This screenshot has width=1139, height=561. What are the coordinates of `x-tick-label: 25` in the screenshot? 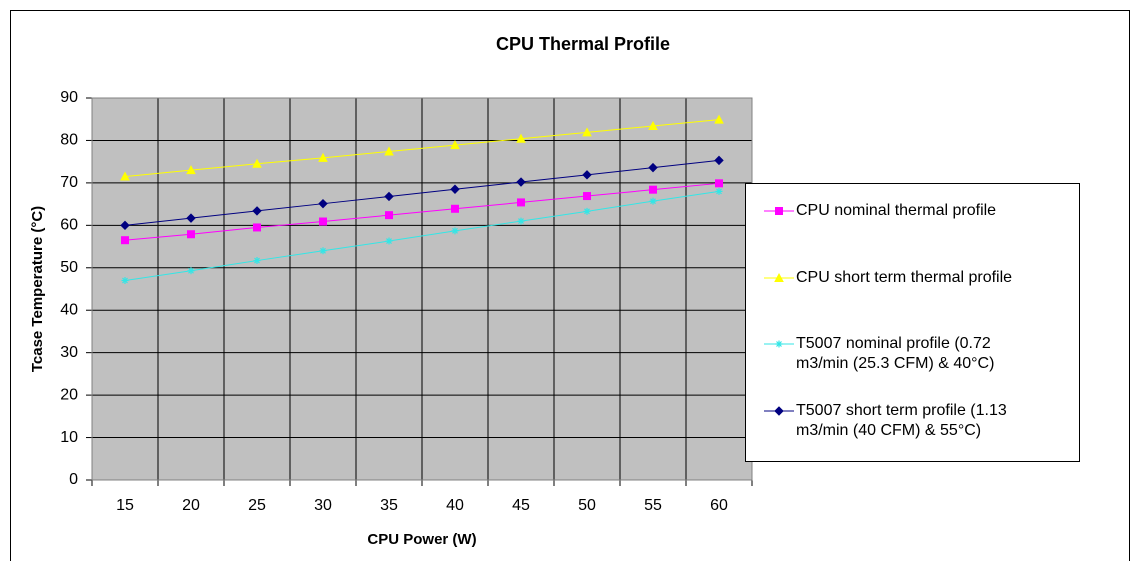 It's located at (257, 505).